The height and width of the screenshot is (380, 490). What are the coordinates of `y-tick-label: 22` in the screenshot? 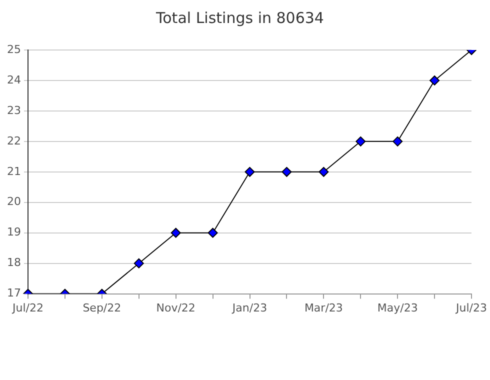 It's located at (13, 141).